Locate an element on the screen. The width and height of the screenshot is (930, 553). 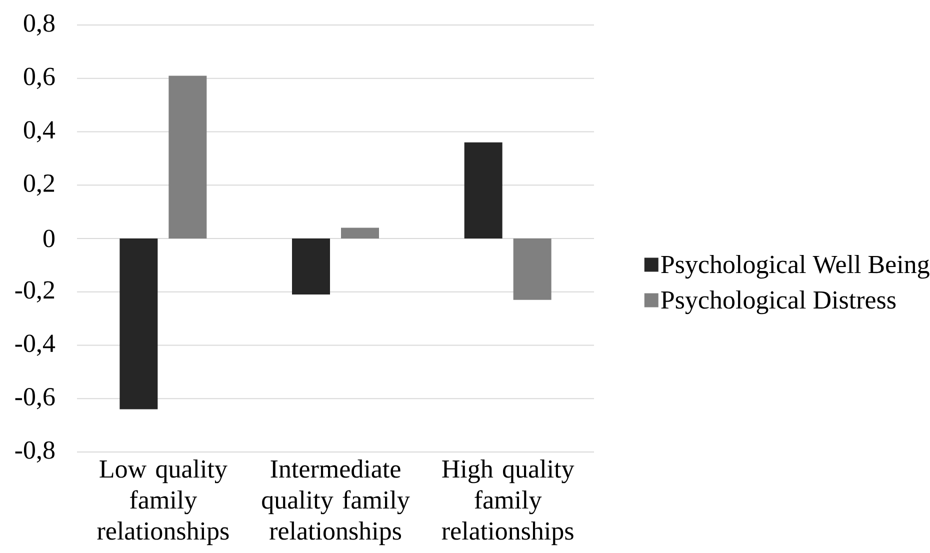
y-tick-label: 0,4 is located at coordinates (40, 131).